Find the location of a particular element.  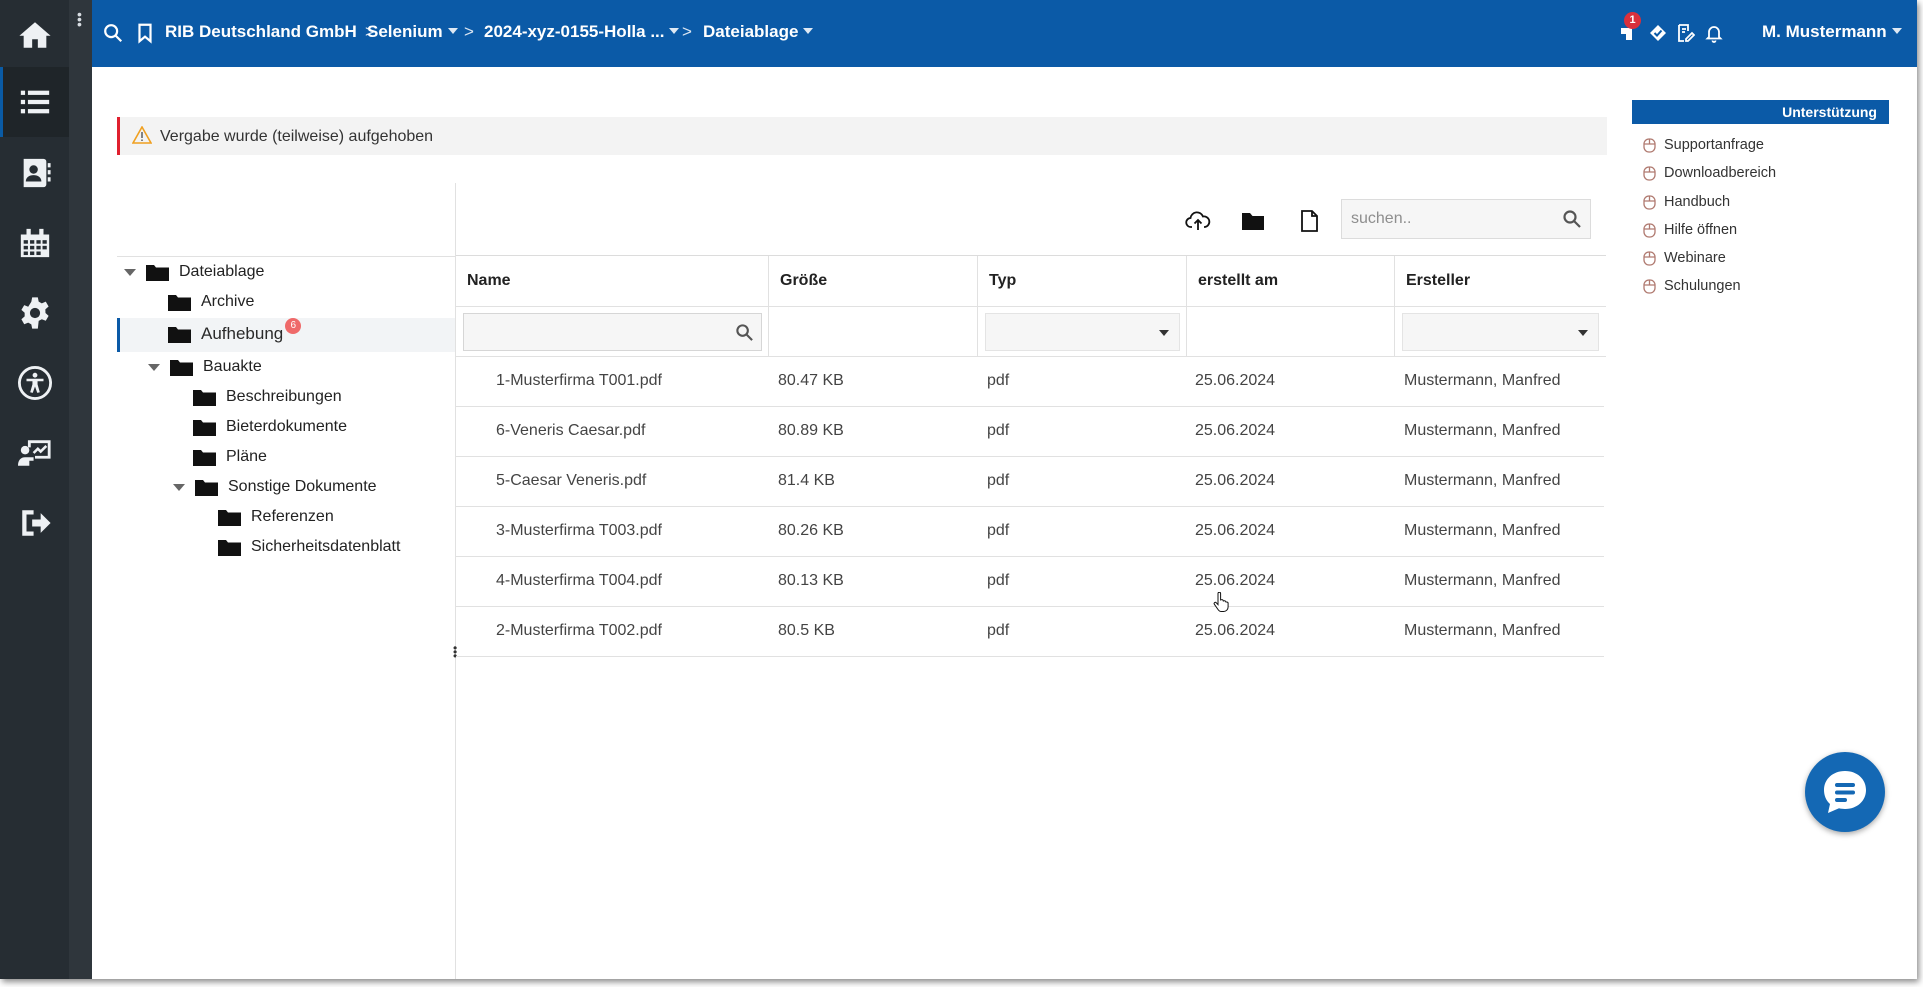

chat-button is located at coordinates (1845, 792).